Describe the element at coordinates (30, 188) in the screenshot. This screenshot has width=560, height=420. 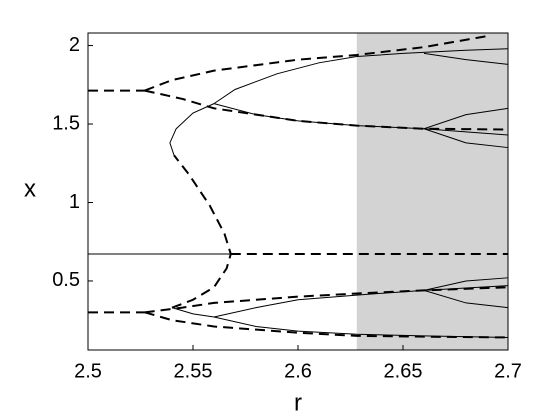
I see `y-axis-label: x` at that location.